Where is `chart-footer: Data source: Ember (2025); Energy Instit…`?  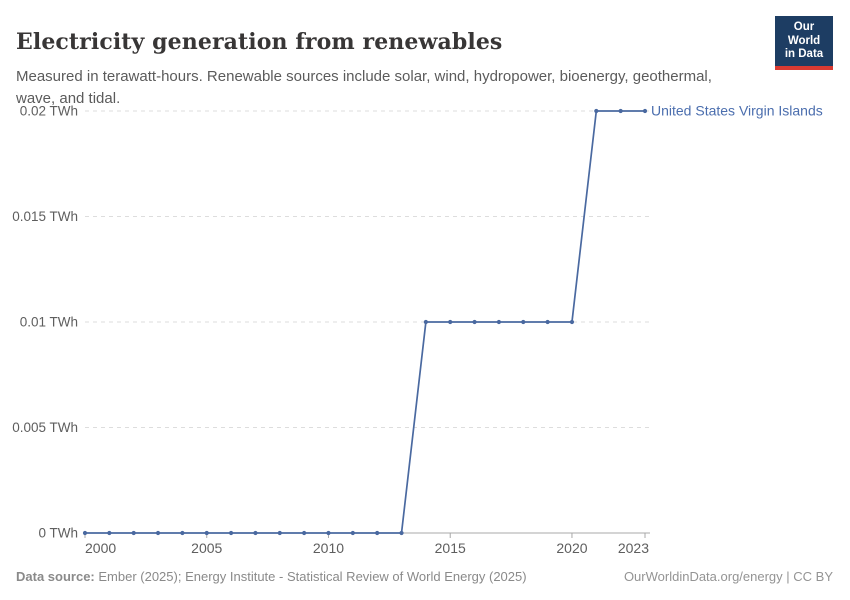
chart-footer: Data source: Ember (2025); Energy Instit… is located at coordinates (424, 576).